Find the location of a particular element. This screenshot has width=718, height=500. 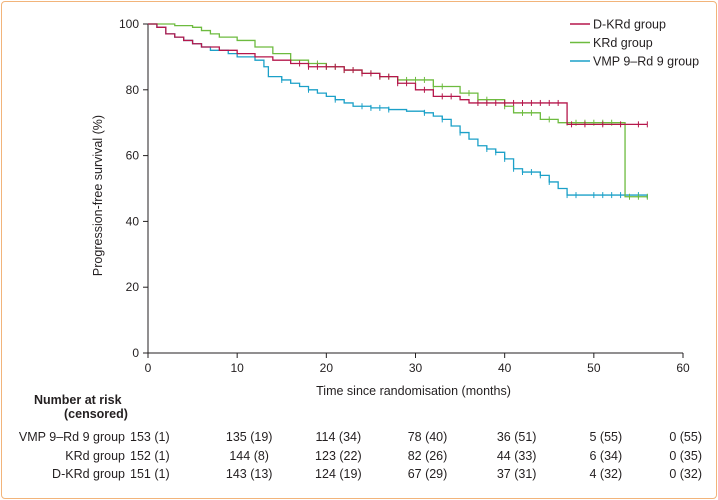

y-tick-label: 40 is located at coordinates (133, 221).